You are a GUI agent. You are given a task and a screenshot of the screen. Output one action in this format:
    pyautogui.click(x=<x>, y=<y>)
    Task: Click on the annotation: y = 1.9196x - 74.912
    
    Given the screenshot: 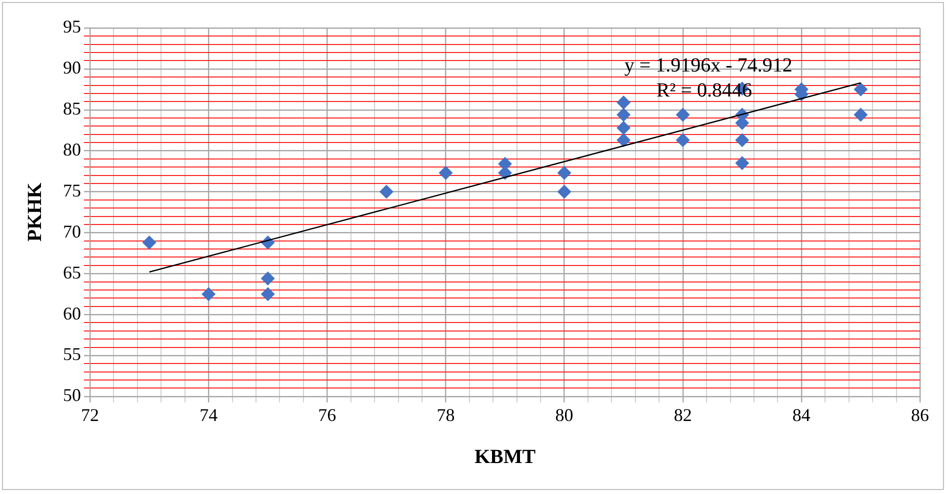 What is the action you would take?
    pyautogui.click(x=708, y=65)
    